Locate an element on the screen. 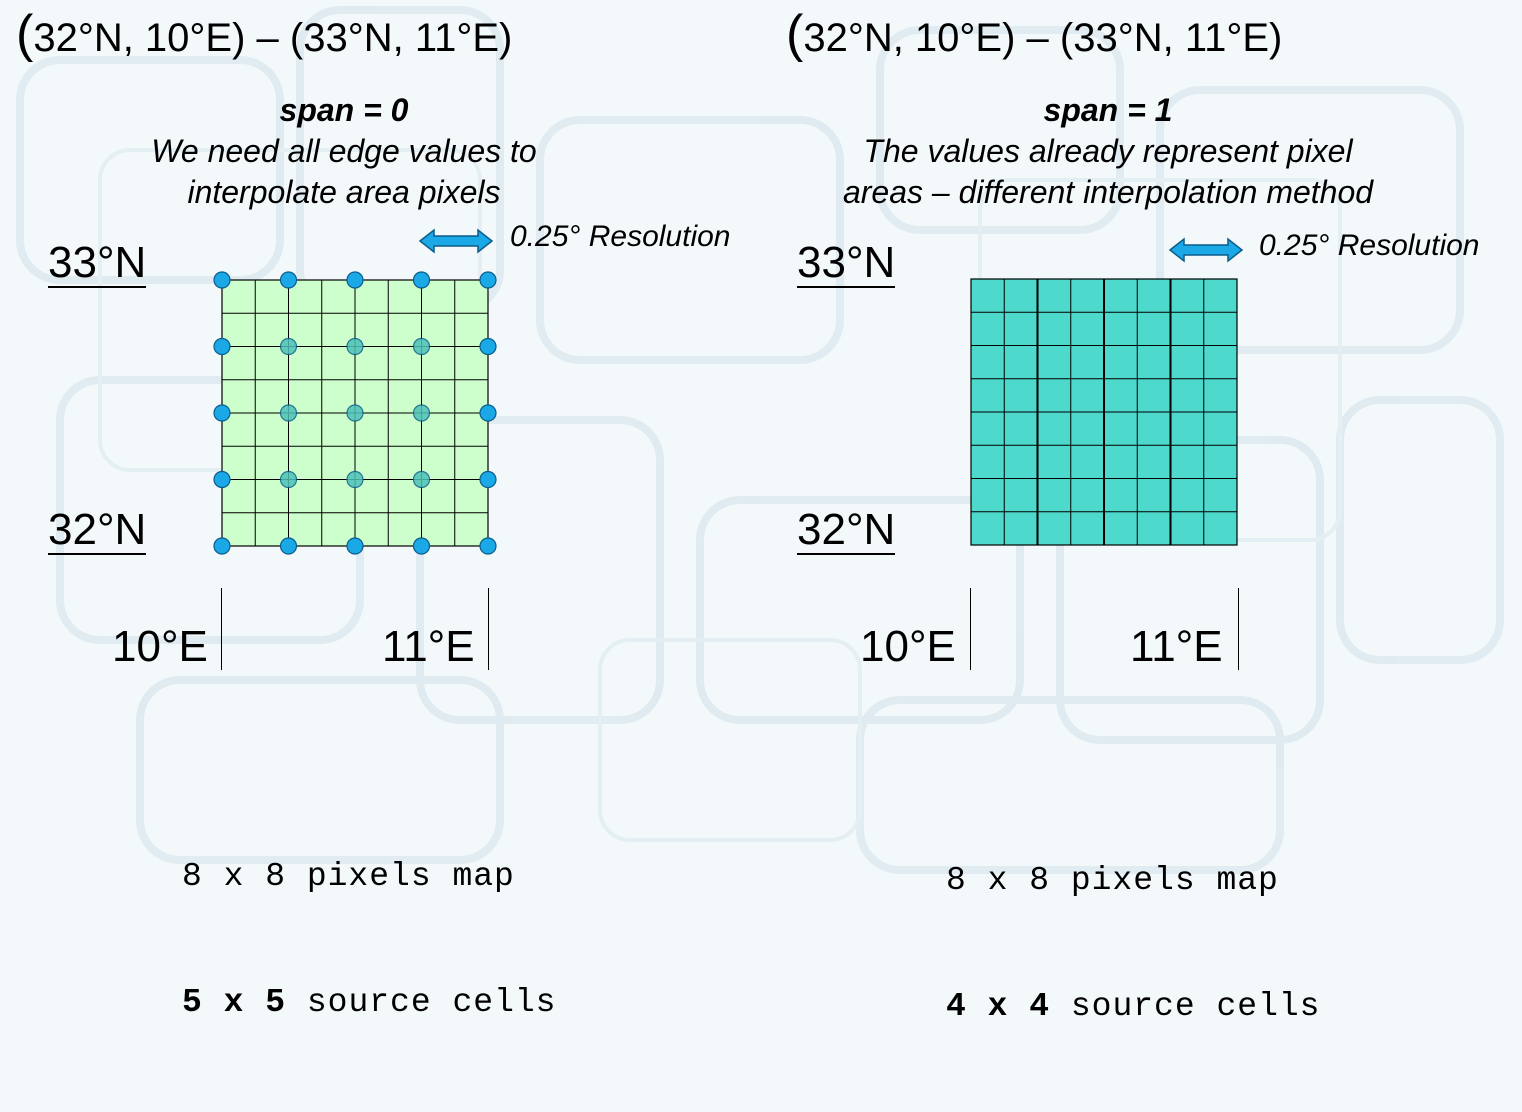 The height and width of the screenshot is (1112, 1522). description-line-1: We need all edge values to is located at coordinates (344, 151).